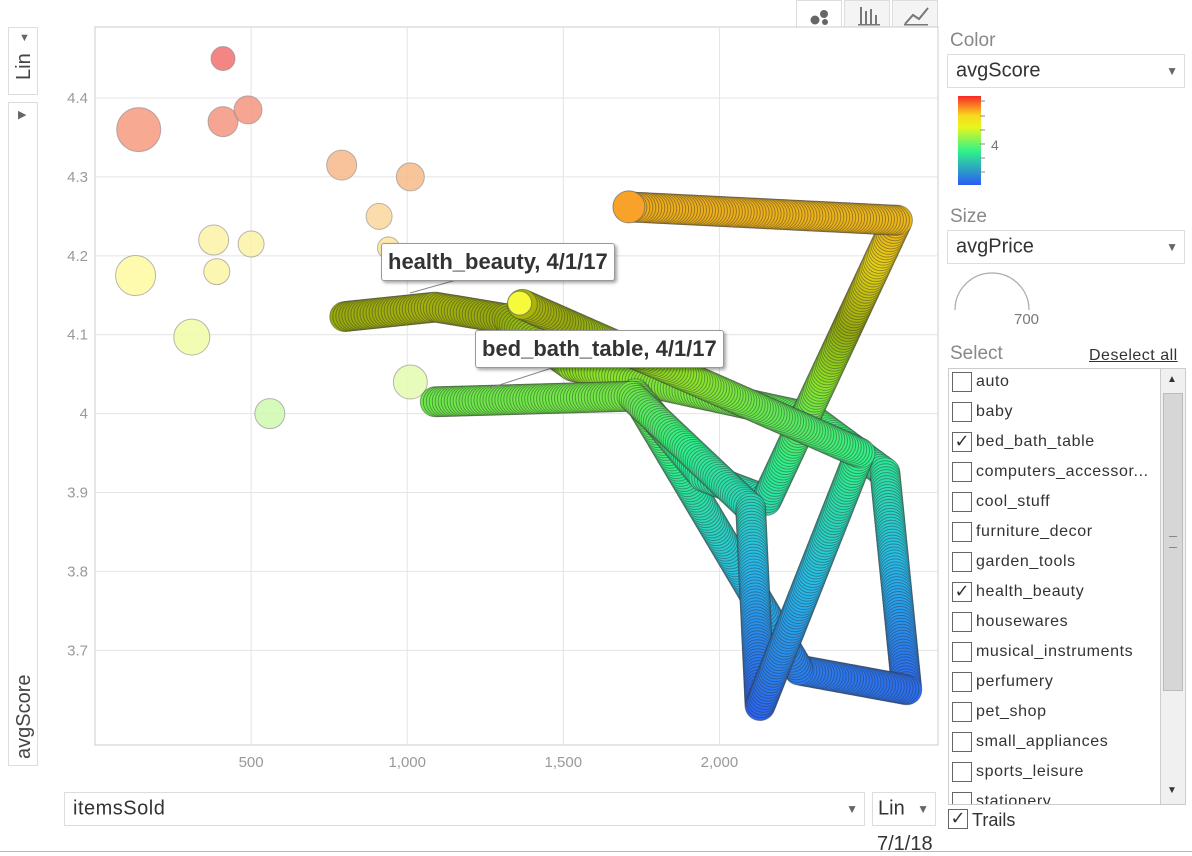  I want to click on tab-bubble-chart, so click(819, 14).